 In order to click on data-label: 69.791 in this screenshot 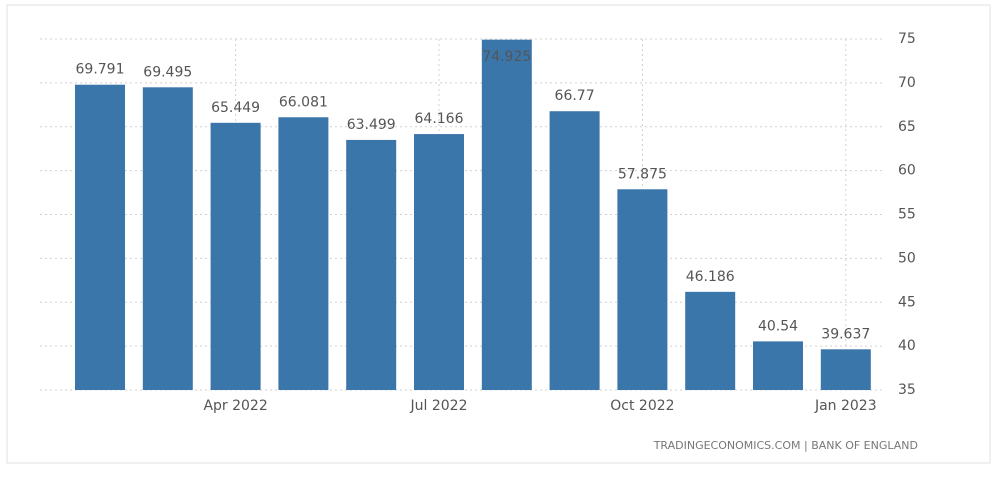, I will do `click(100, 70)`.